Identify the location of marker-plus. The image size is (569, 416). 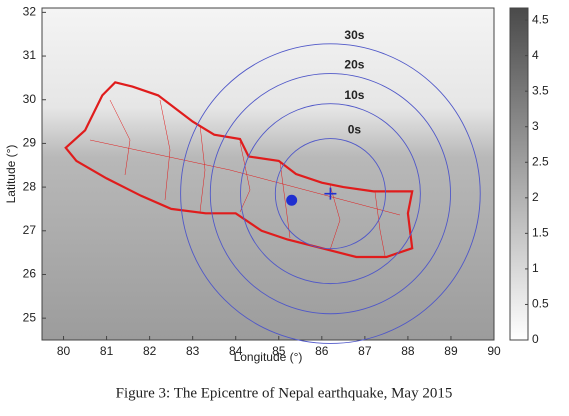
(330, 193).